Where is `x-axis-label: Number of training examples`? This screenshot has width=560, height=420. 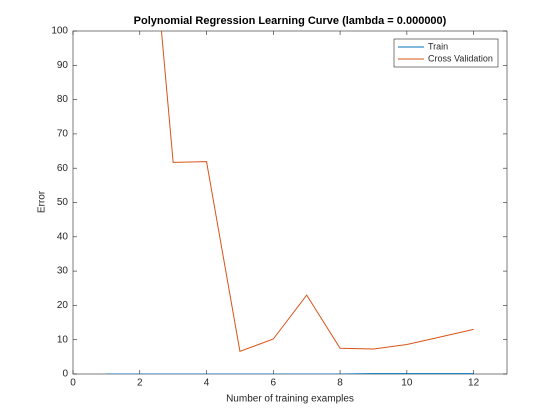 x-axis-label: Number of training examples is located at coordinates (290, 399).